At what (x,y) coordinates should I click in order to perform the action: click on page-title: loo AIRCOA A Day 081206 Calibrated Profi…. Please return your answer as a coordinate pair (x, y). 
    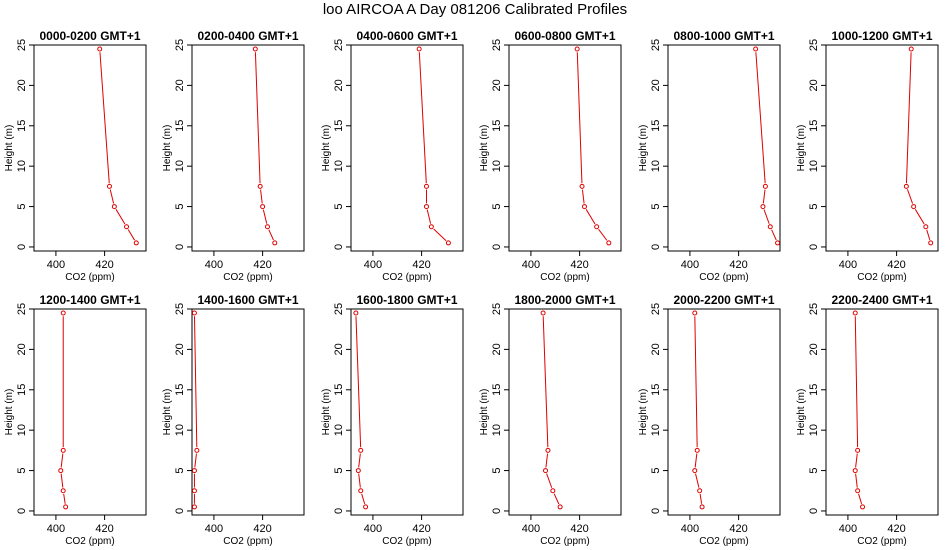
    Looking at the image, I should click on (475, 9).